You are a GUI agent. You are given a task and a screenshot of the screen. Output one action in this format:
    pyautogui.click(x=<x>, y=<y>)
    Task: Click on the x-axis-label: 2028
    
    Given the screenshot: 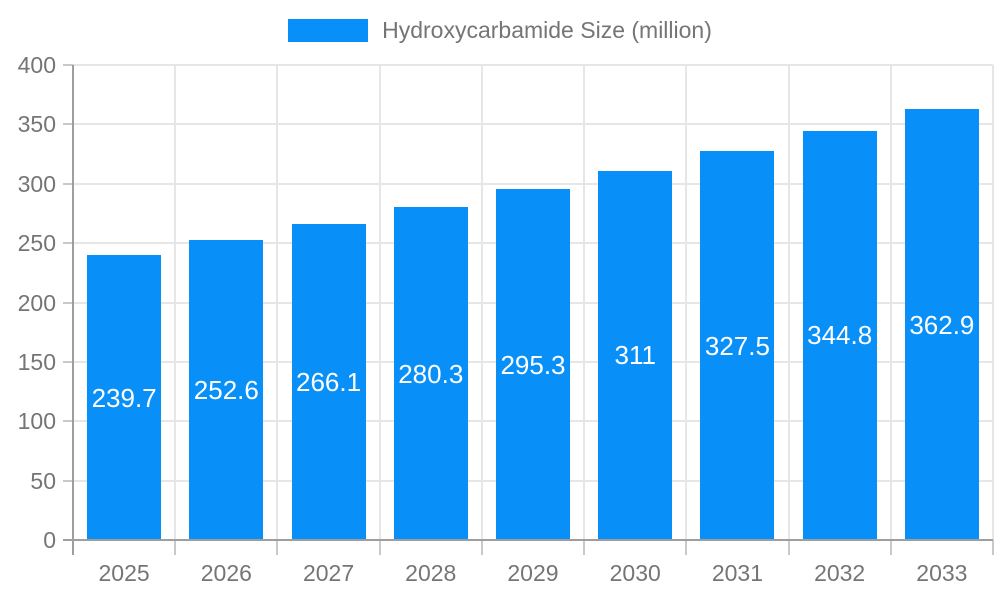 What is the action you would take?
    pyautogui.click(x=431, y=573)
    